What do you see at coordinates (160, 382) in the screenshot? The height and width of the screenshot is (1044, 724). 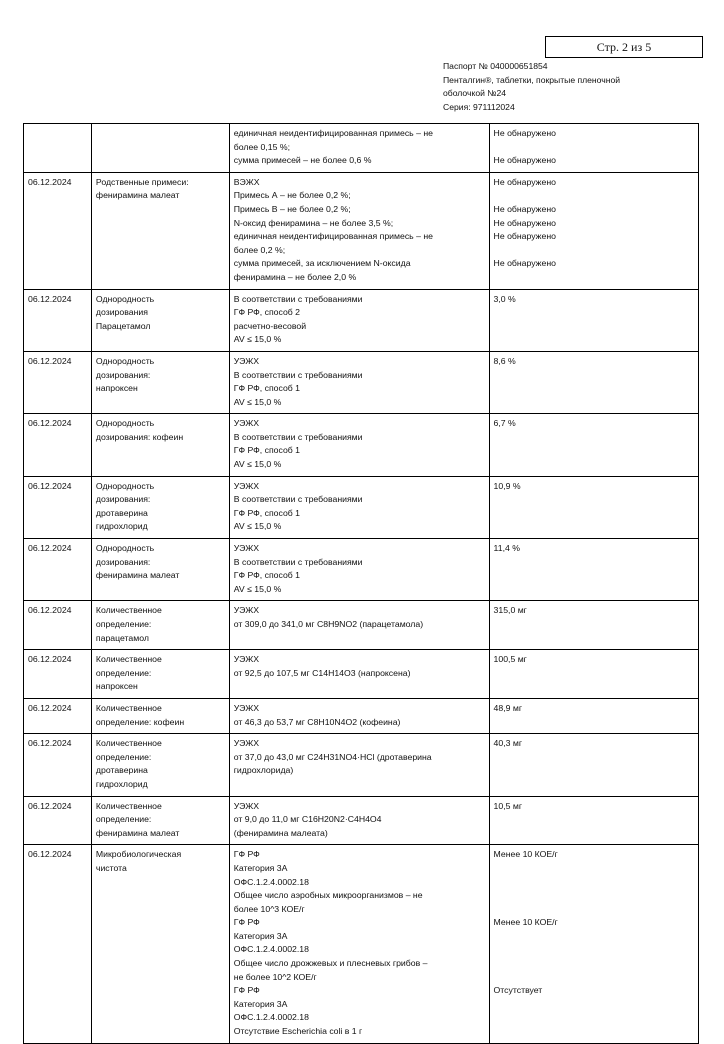 I see `test-name-cell: Однородность дозирования: напроксен` at bounding box center [160, 382].